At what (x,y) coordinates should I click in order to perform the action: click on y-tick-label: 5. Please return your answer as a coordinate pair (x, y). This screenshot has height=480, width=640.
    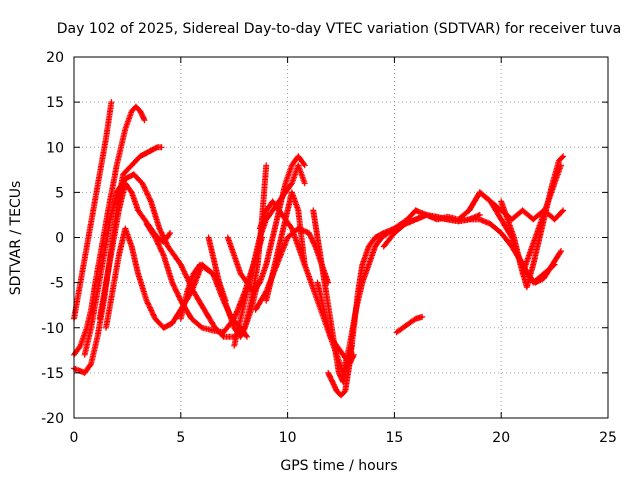
    Looking at the image, I should click on (59, 193).